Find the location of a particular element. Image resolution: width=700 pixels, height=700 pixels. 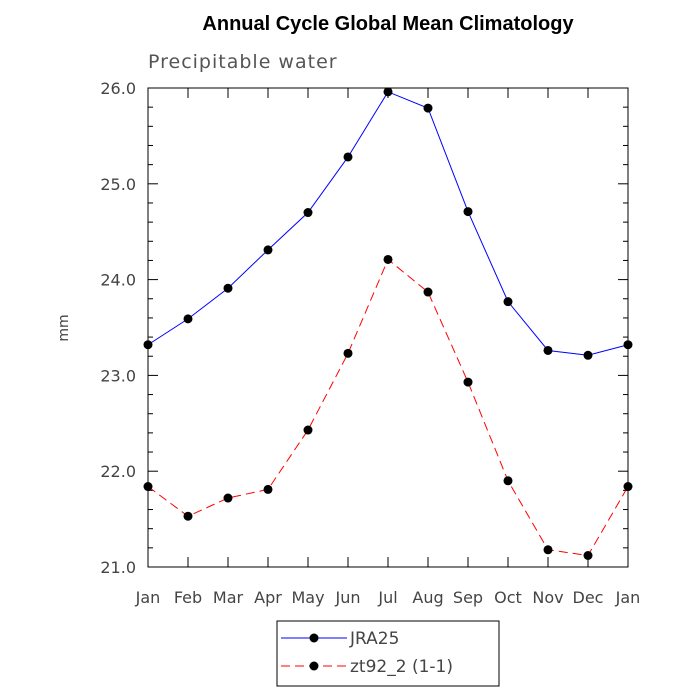

y-tick-label: 23.0 is located at coordinates (118, 375).